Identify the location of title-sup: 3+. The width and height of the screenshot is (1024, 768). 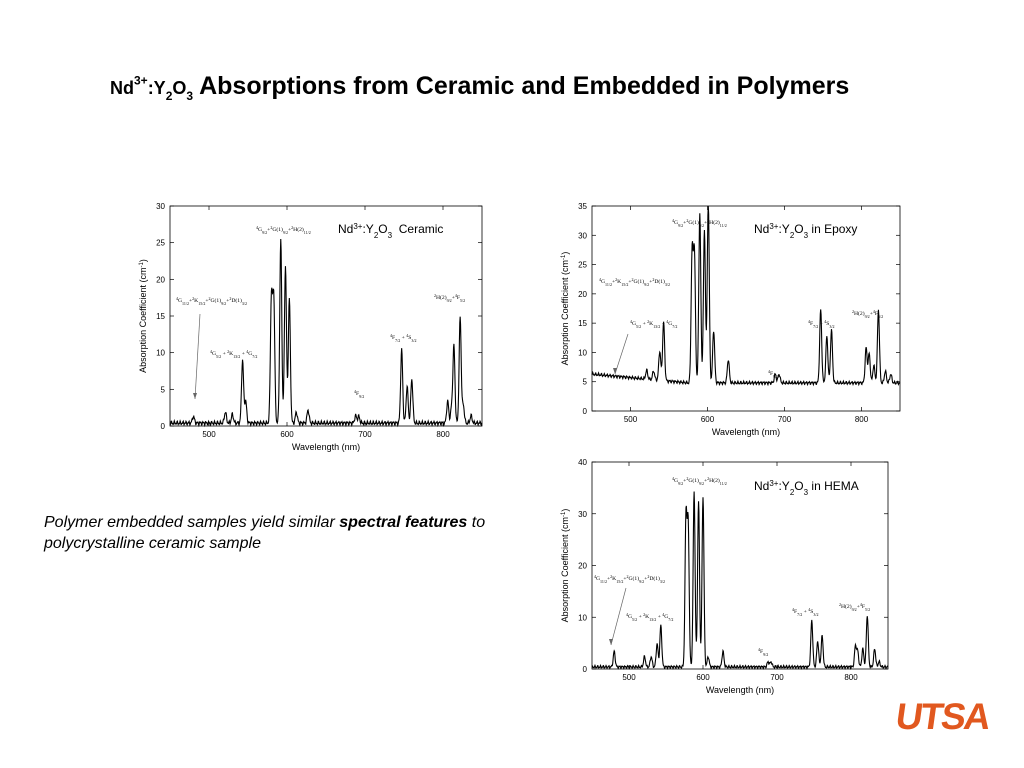
(141, 80).